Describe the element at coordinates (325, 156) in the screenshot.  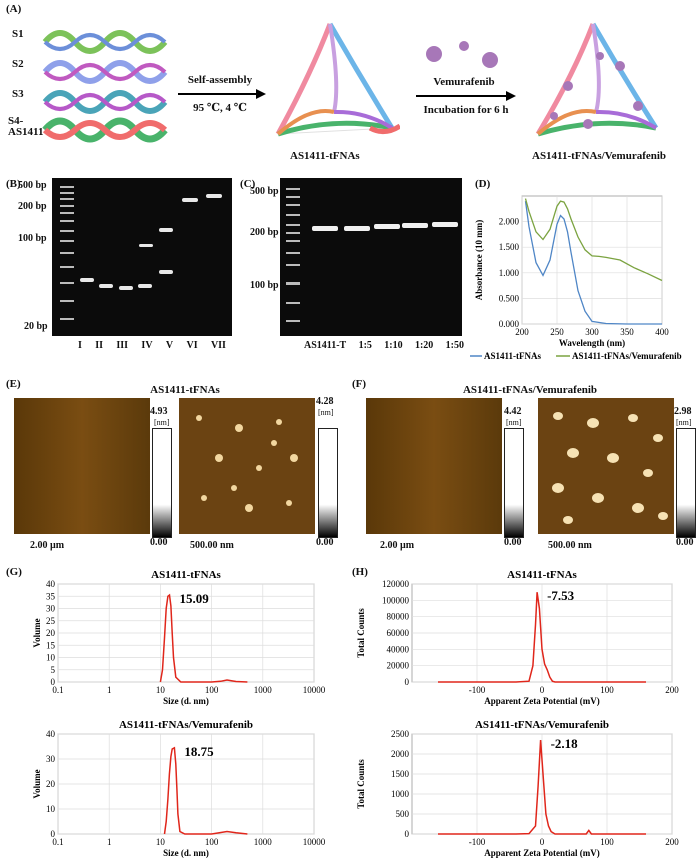
I see `product1-label: AS1411-tFNAs` at that location.